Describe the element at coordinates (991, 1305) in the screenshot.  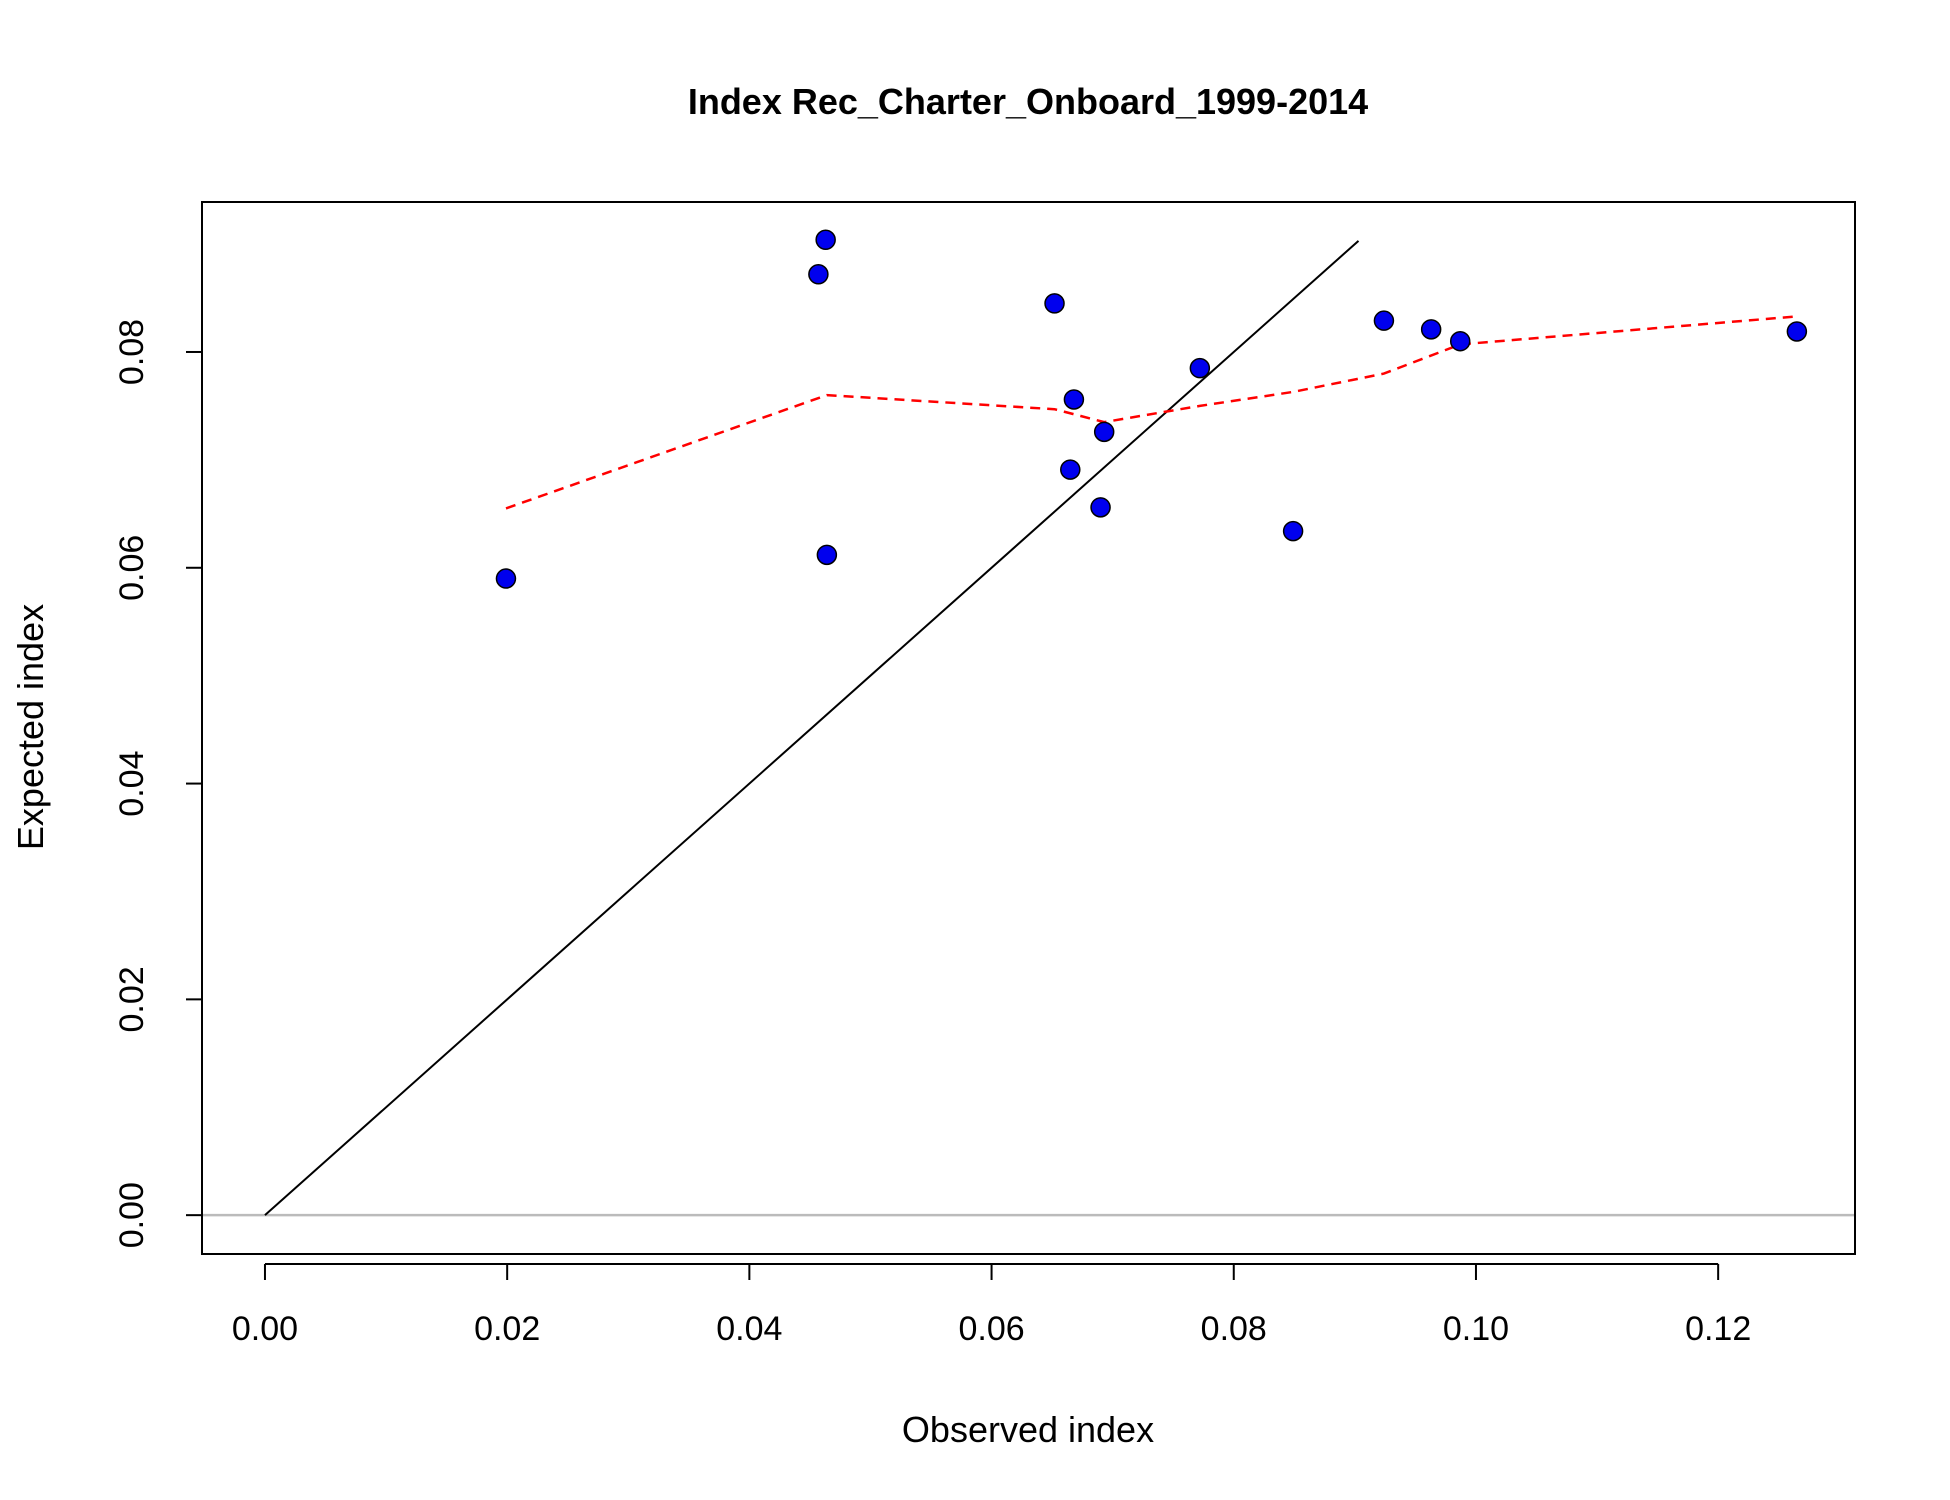
I see `x-axis: 0.00 0.02 0.04 0.06 0.08 0.10 0.12` at that location.